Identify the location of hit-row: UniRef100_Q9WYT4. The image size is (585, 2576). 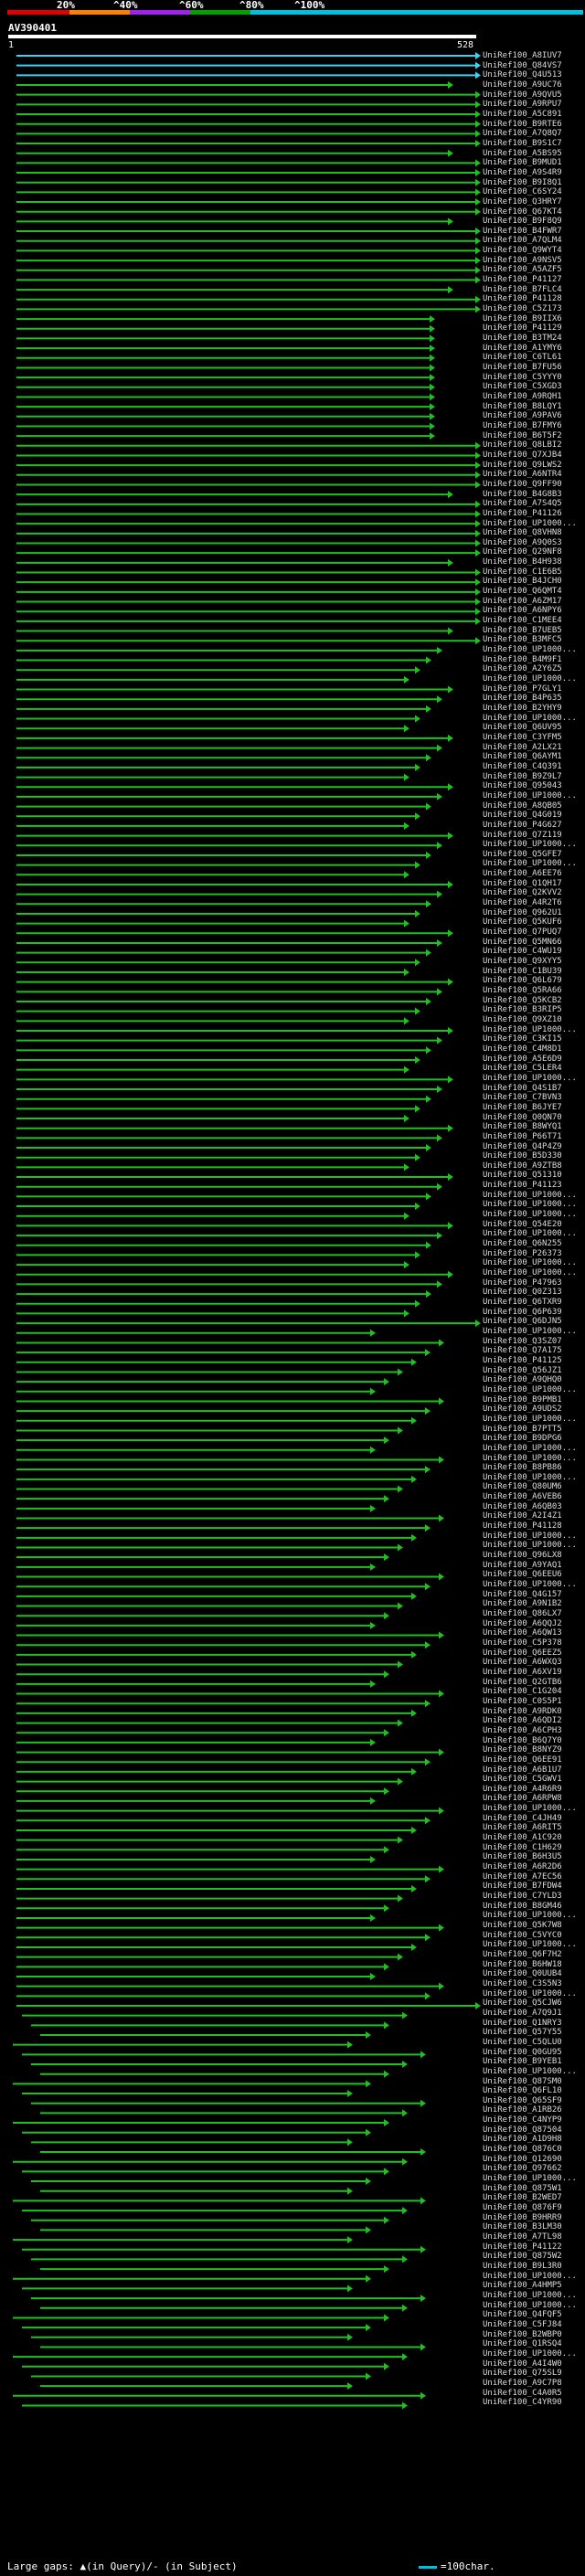
(522, 251).